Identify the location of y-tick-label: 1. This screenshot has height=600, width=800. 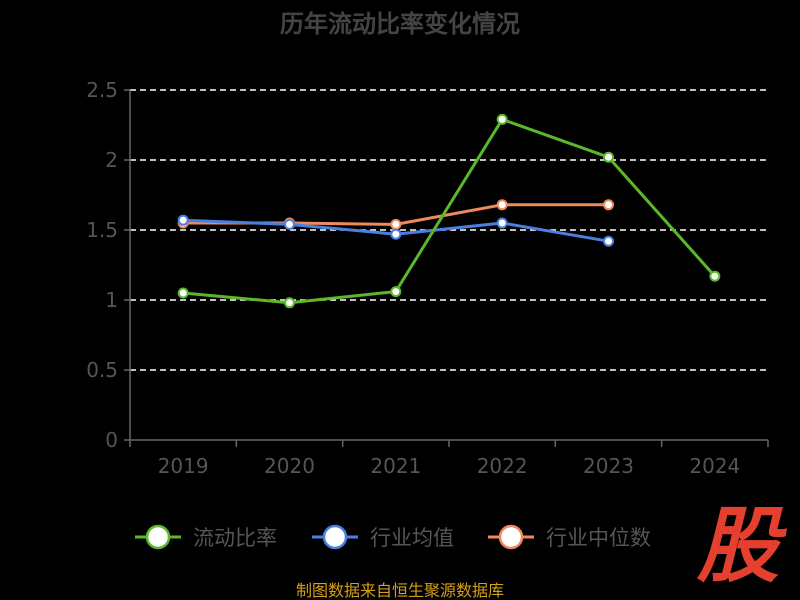
(111, 300).